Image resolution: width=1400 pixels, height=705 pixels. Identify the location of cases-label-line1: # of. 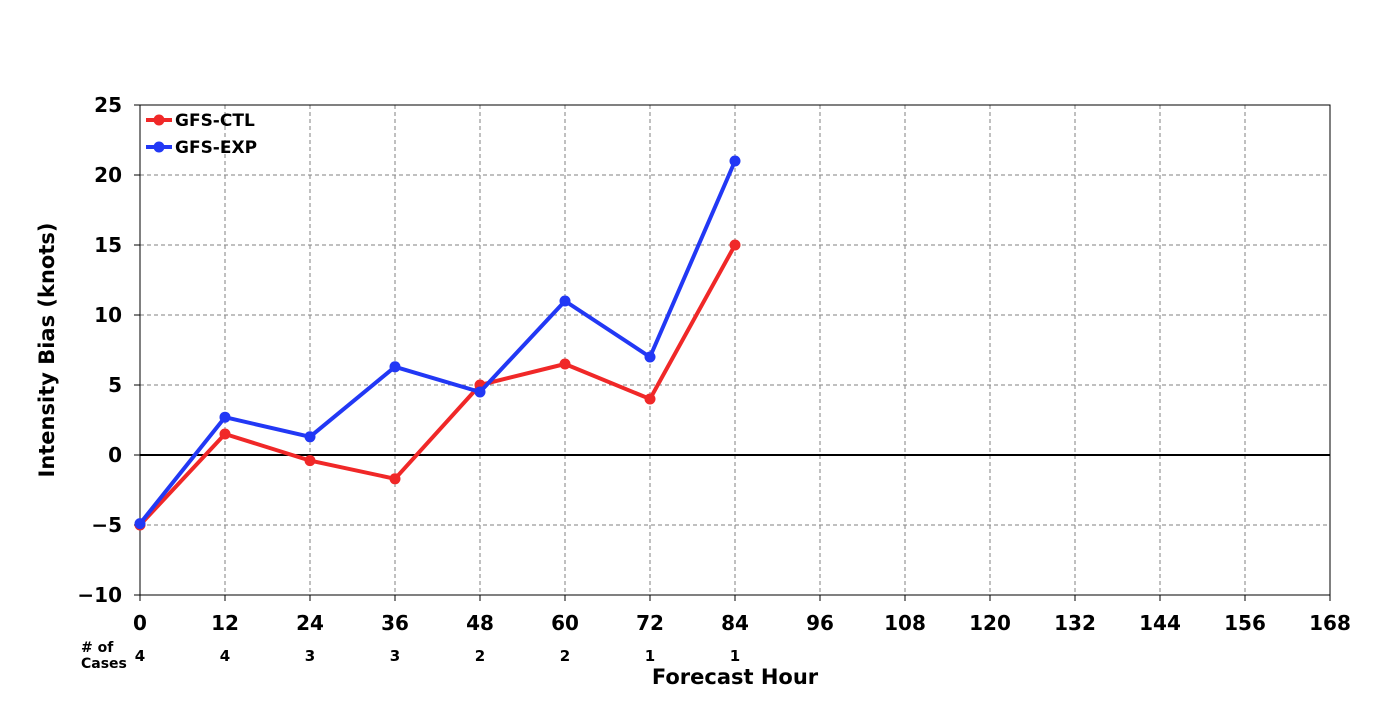
(97, 648).